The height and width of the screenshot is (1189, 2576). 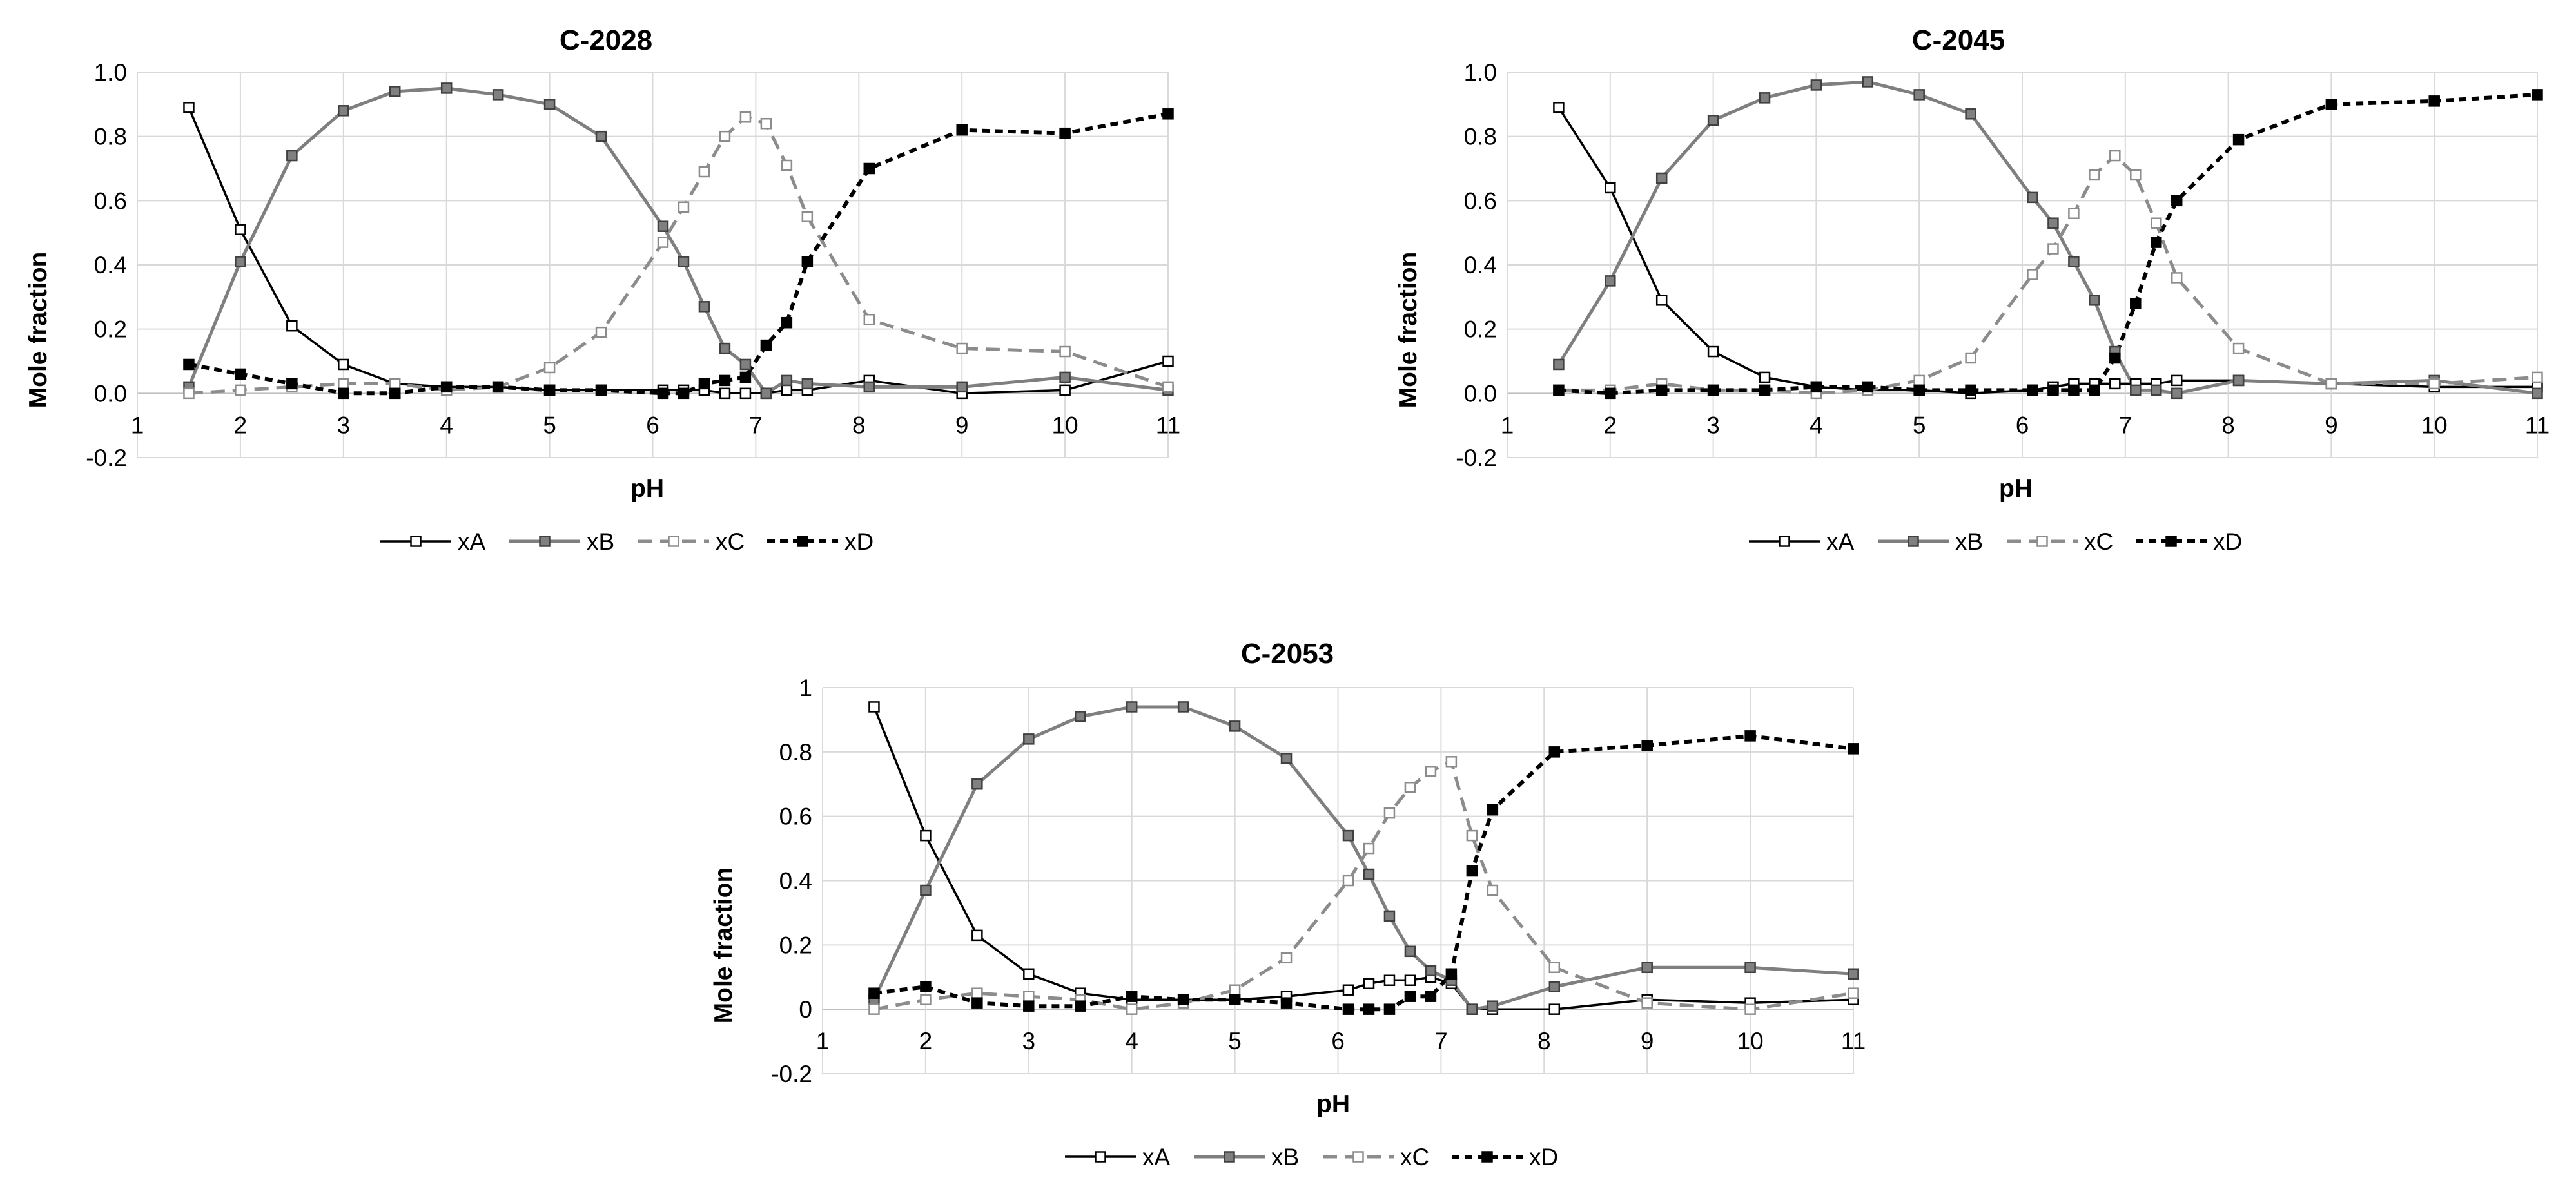 What do you see at coordinates (2228, 541) in the screenshot?
I see `legend-label-xD: xD` at bounding box center [2228, 541].